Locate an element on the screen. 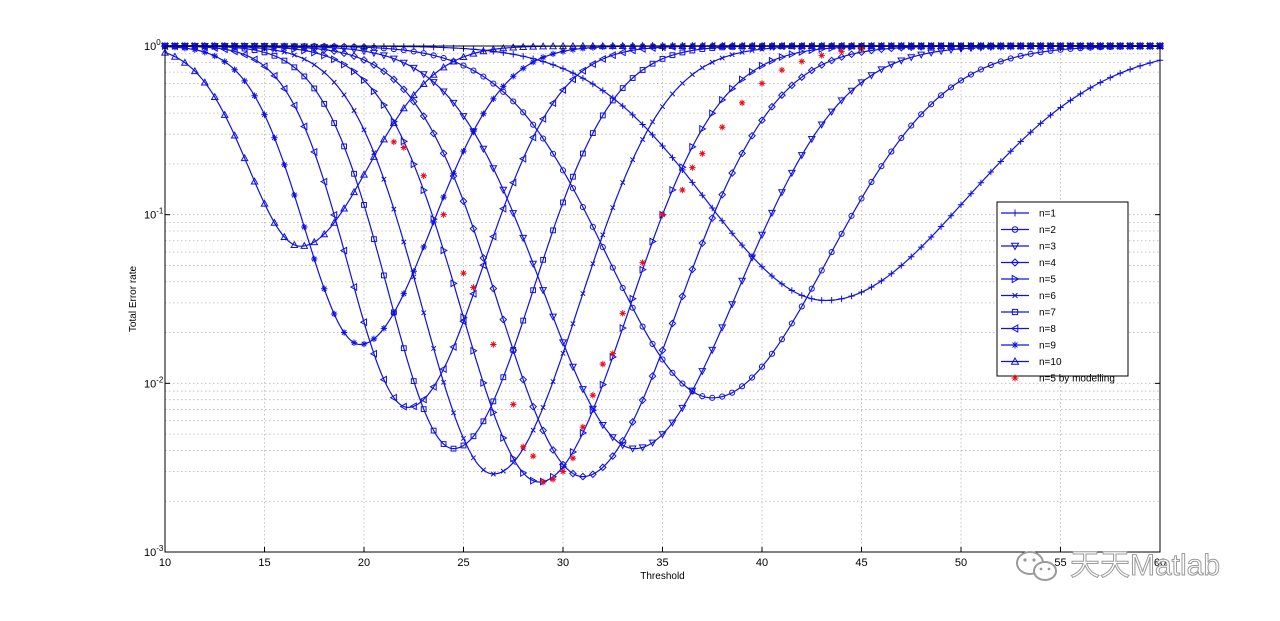 This screenshot has width=1280, height=621. wechat-icon is located at coordinates (1036, 566).